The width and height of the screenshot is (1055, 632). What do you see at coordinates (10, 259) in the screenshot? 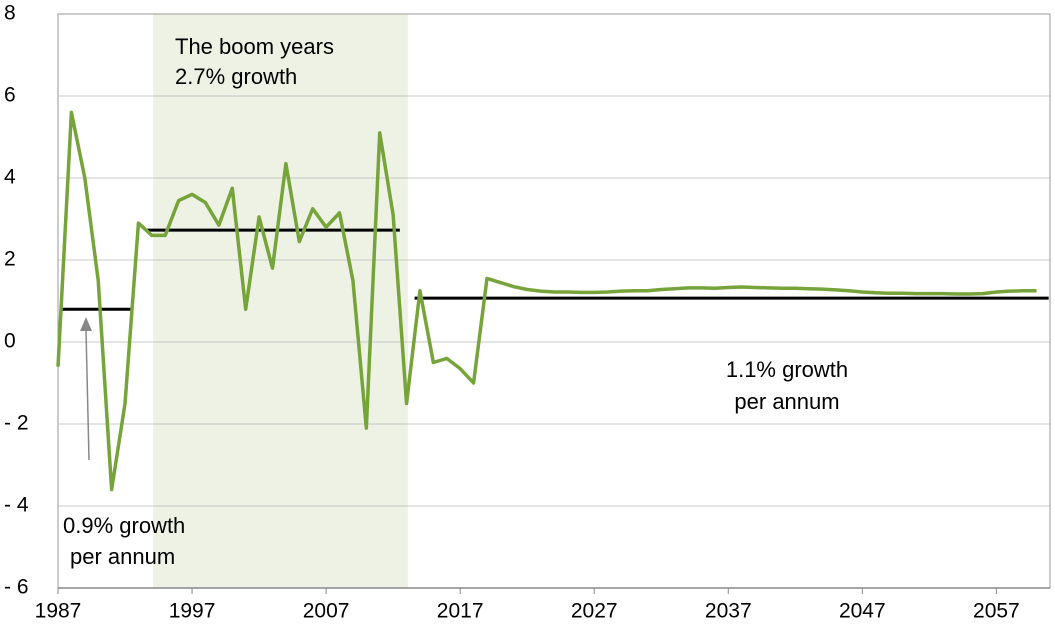
I see `y-tick-label: 2` at bounding box center [10, 259].